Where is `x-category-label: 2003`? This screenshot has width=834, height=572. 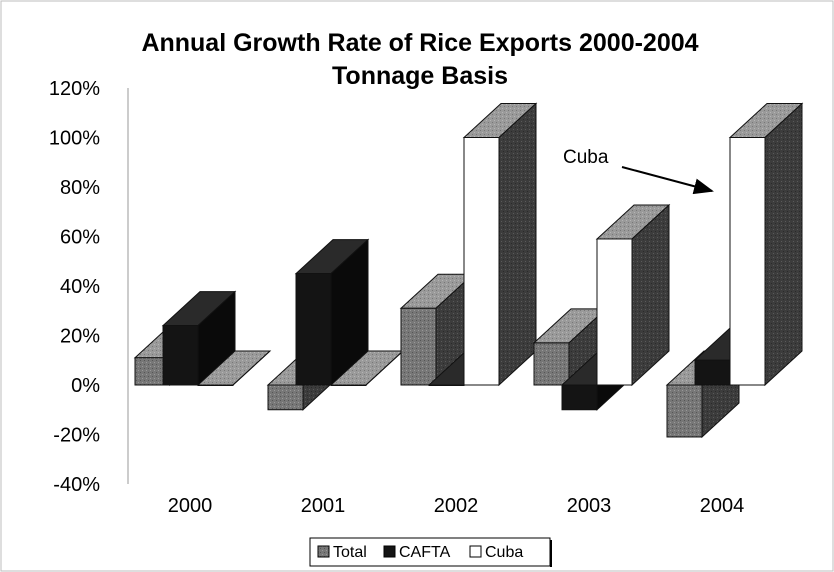
x-category-label: 2003 is located at coordinates (589, 506).